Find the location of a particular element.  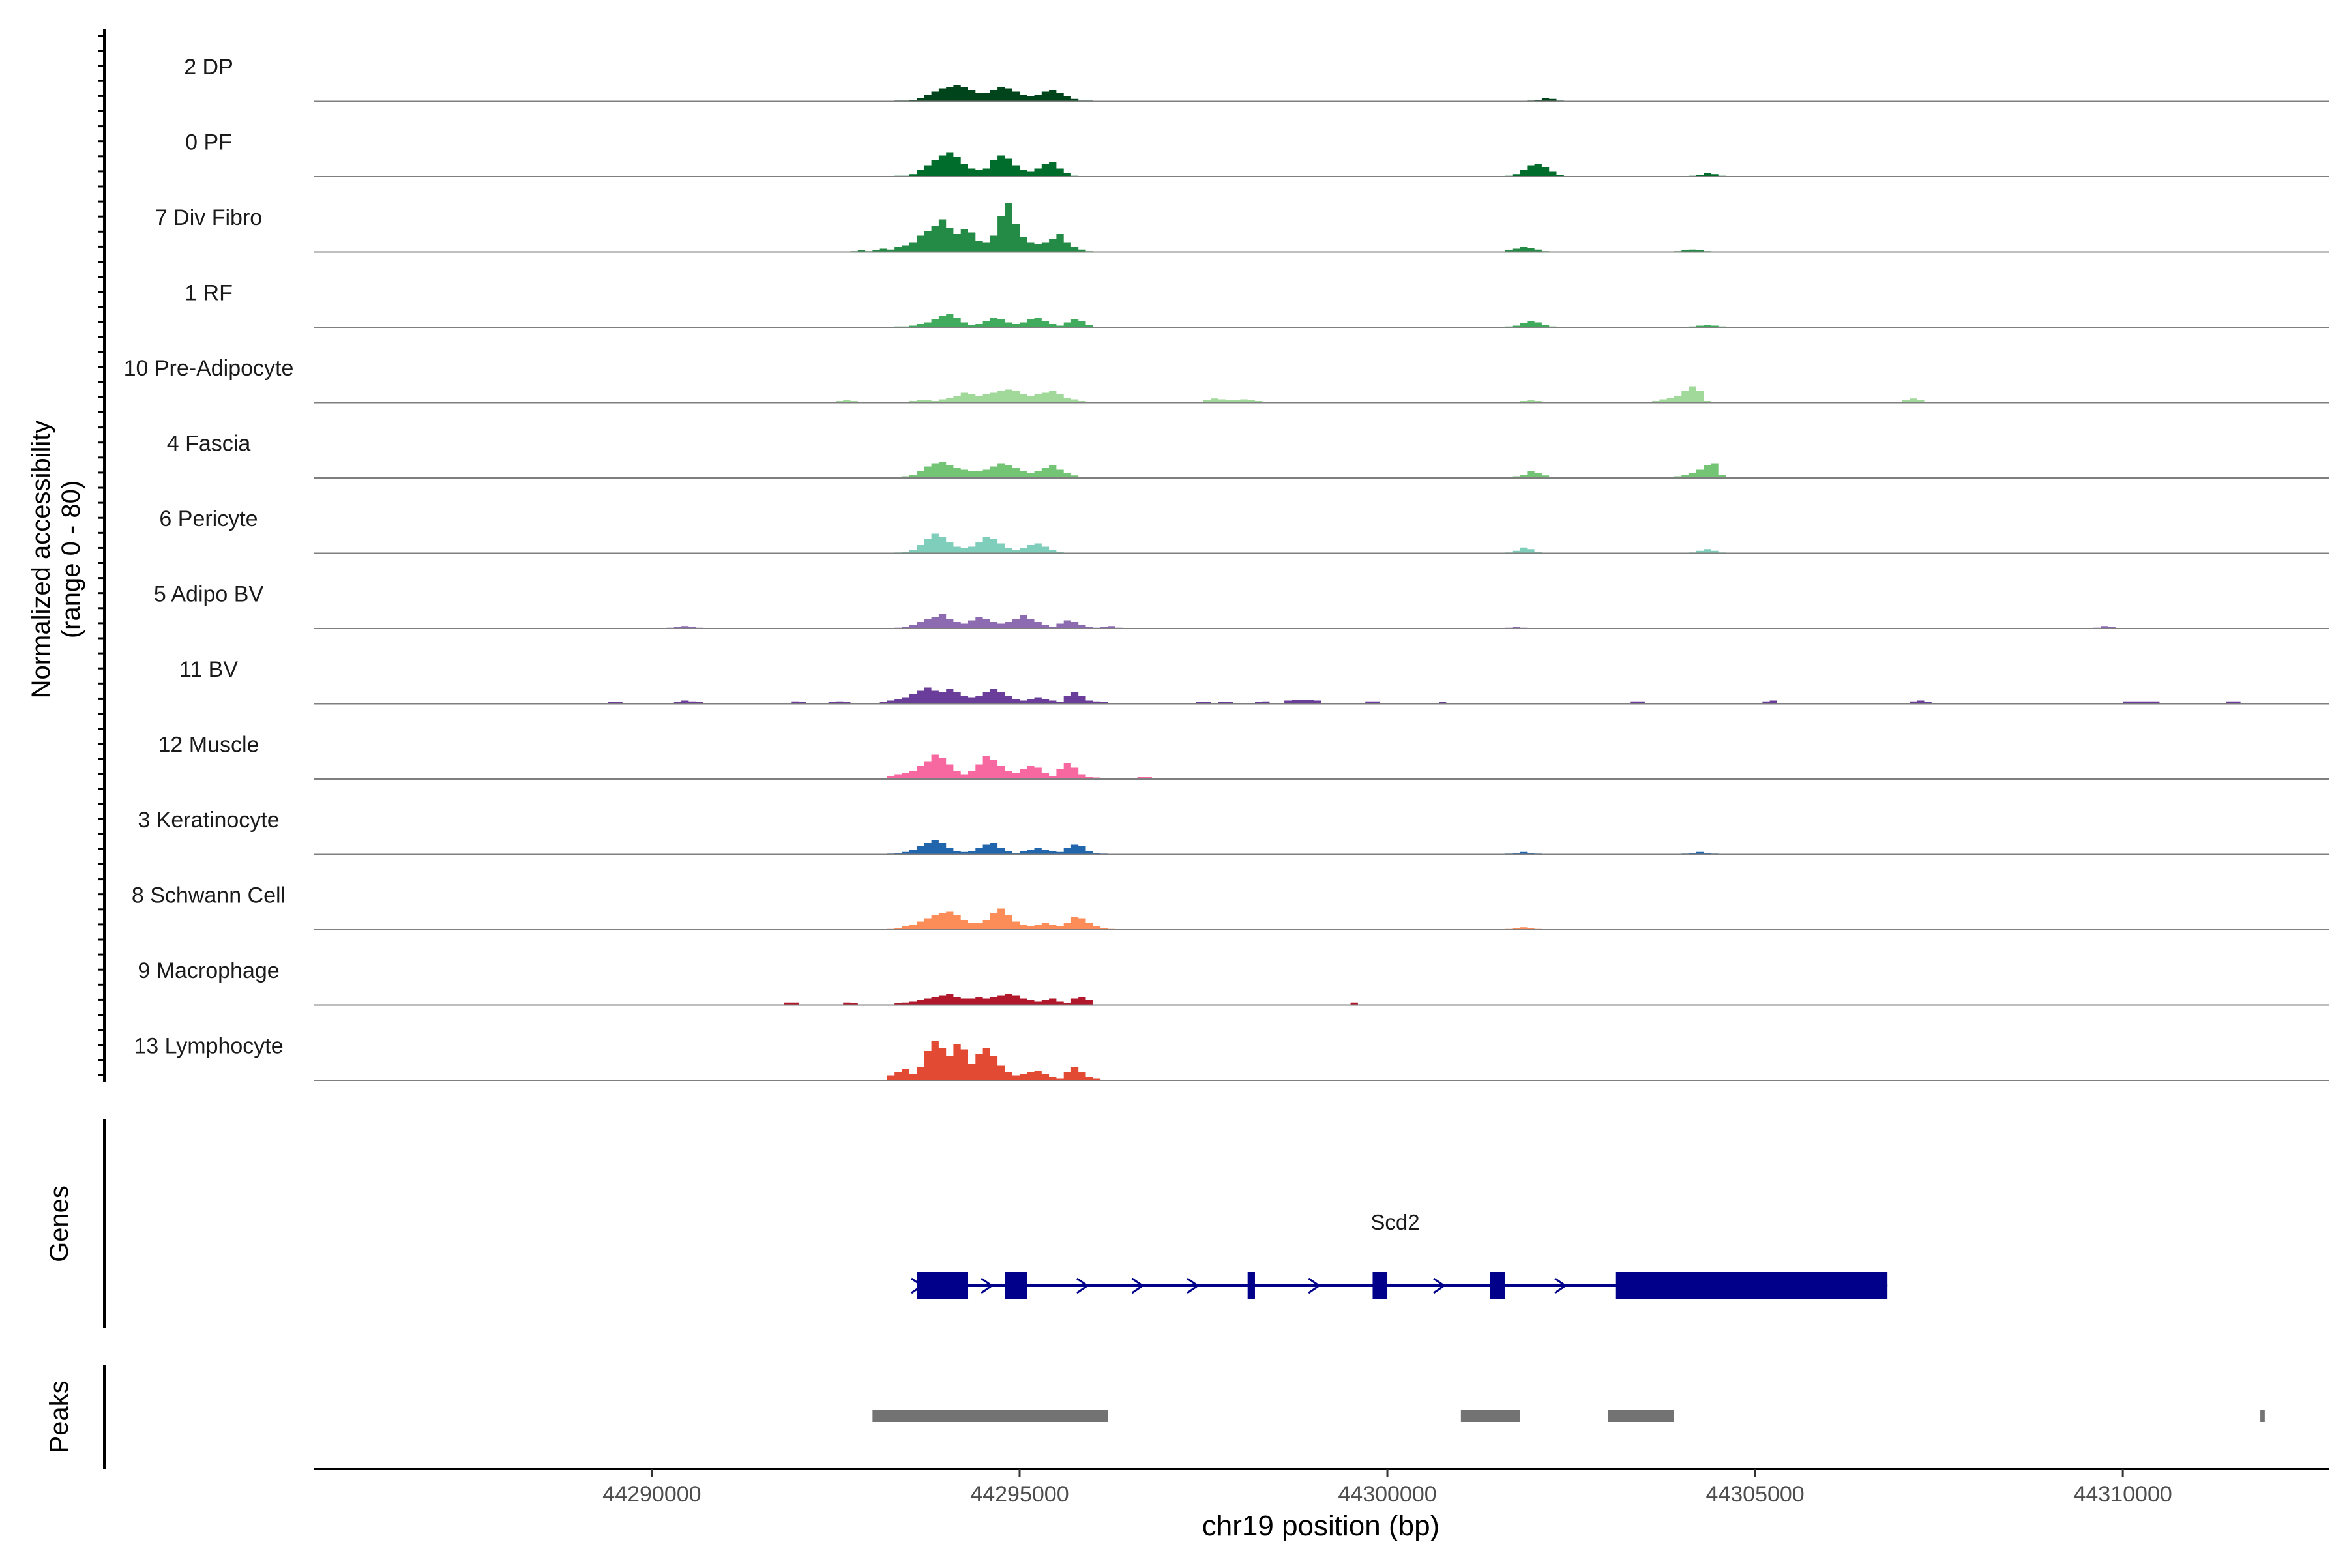

track-label-6-pericyte: 6 Pericyte is located at coordinates (208, 519).